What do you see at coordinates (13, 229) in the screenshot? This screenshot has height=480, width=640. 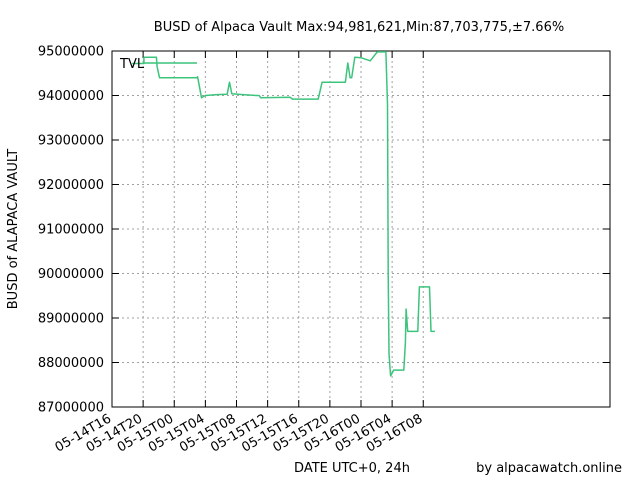 I see `y-axis-label: BUSD of ALAPACA VAULT` at bounding box center [13, 229].